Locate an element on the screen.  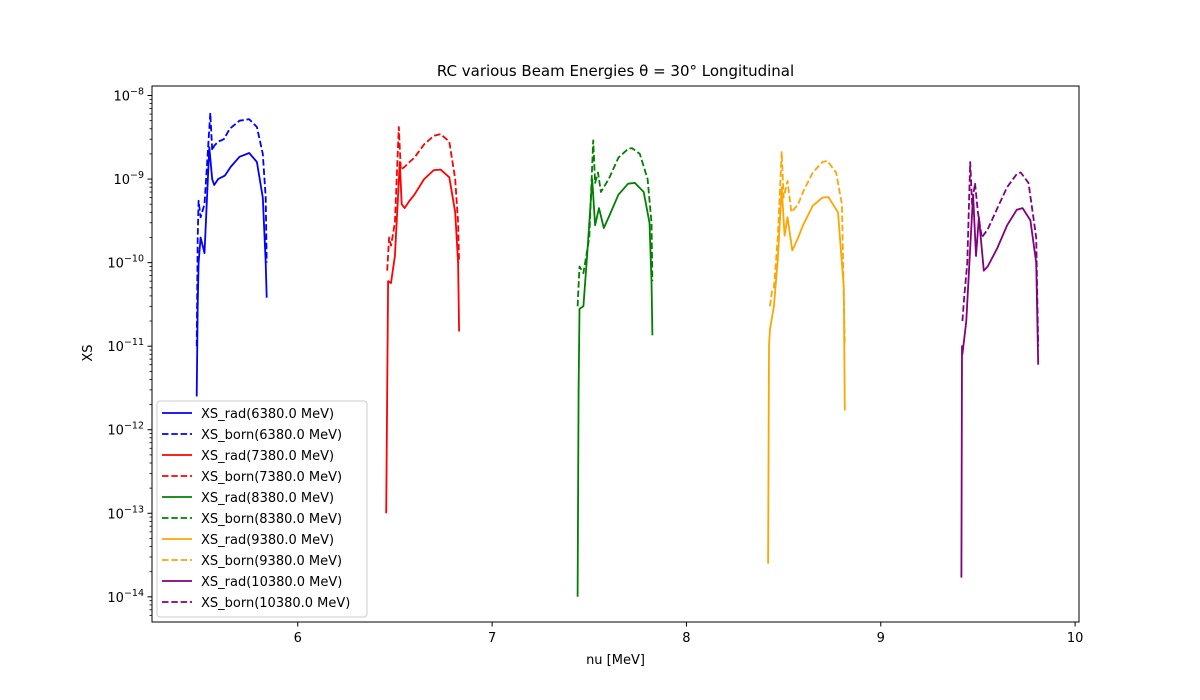
x-tick-label: 8 is located at coordinates (686, 638).